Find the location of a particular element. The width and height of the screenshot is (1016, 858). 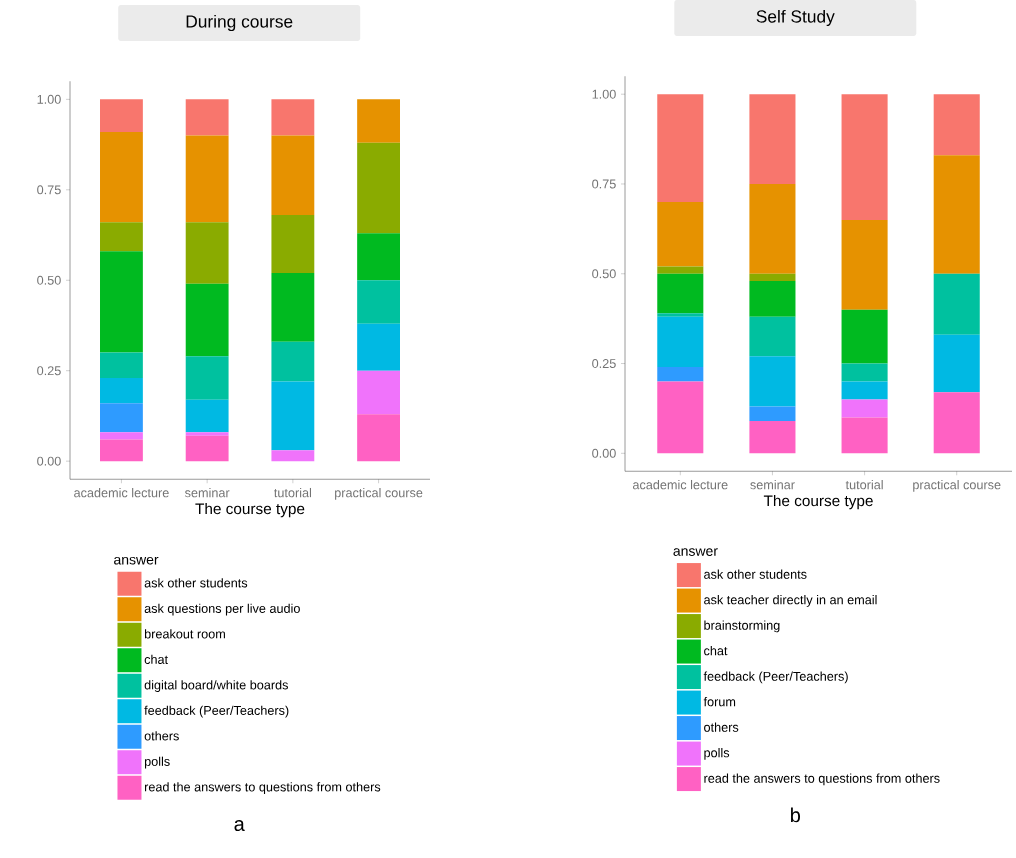

legend-label: ask questions per live audio is located at coordinates (222, 609).